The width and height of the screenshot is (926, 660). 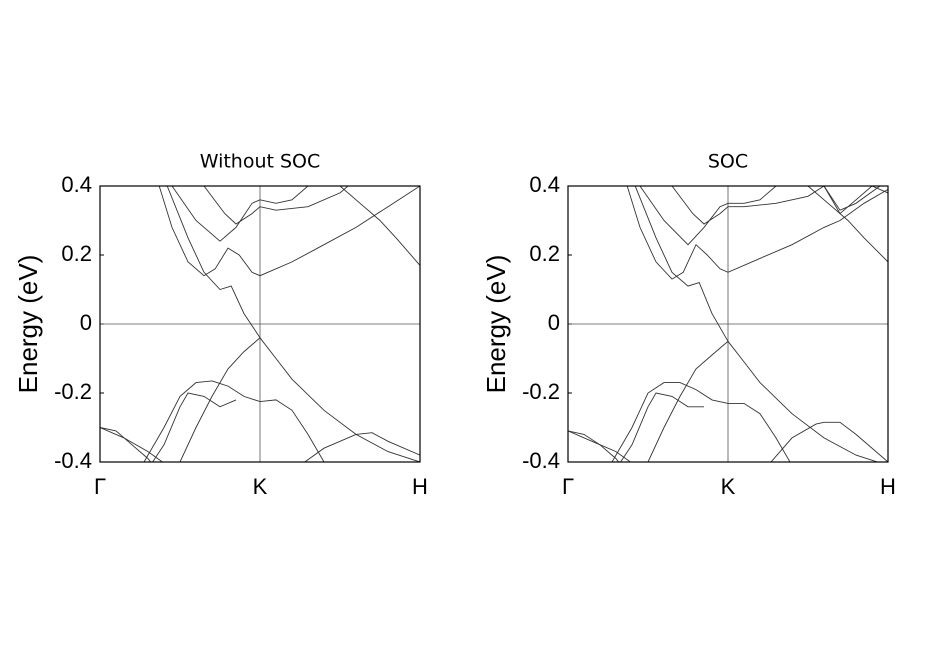 What do you see at coordinates (728, 162) in the screenshot?
I see `chart-title: SOC` at bounding box center [728, 162].